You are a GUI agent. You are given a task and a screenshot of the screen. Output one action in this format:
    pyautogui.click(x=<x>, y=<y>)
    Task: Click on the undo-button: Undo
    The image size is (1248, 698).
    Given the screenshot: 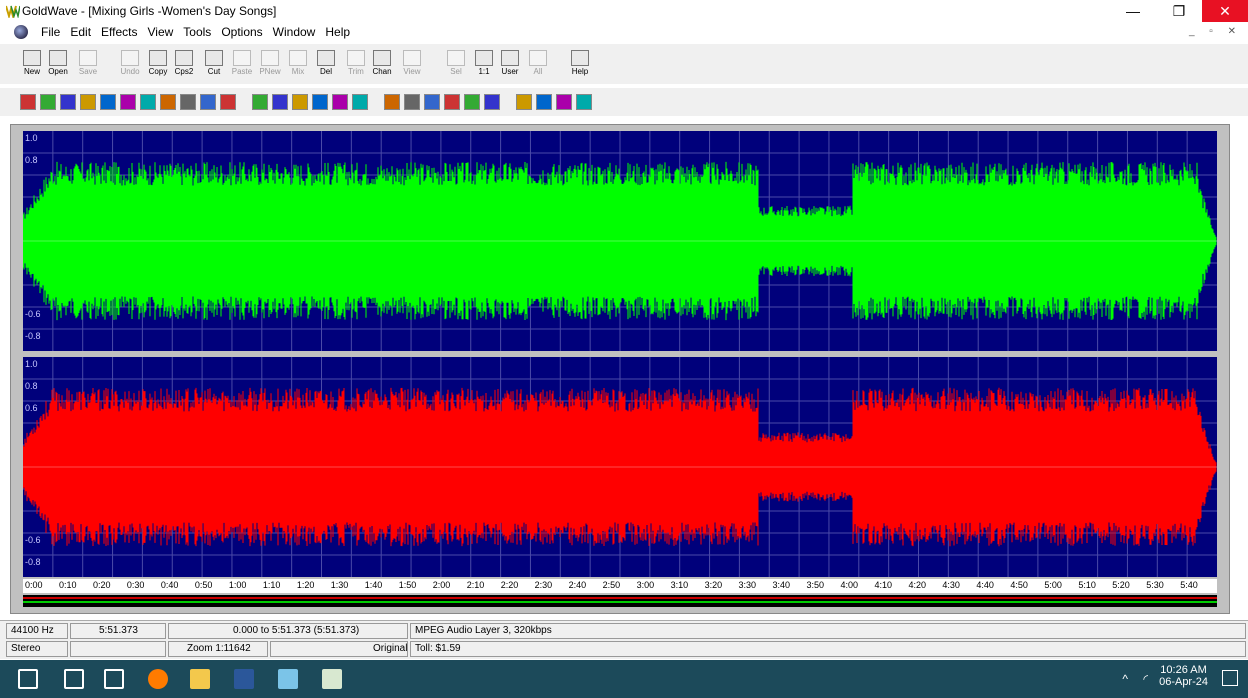 What is the action you would take?
    pyautogui.click(x=130, y=65)
    